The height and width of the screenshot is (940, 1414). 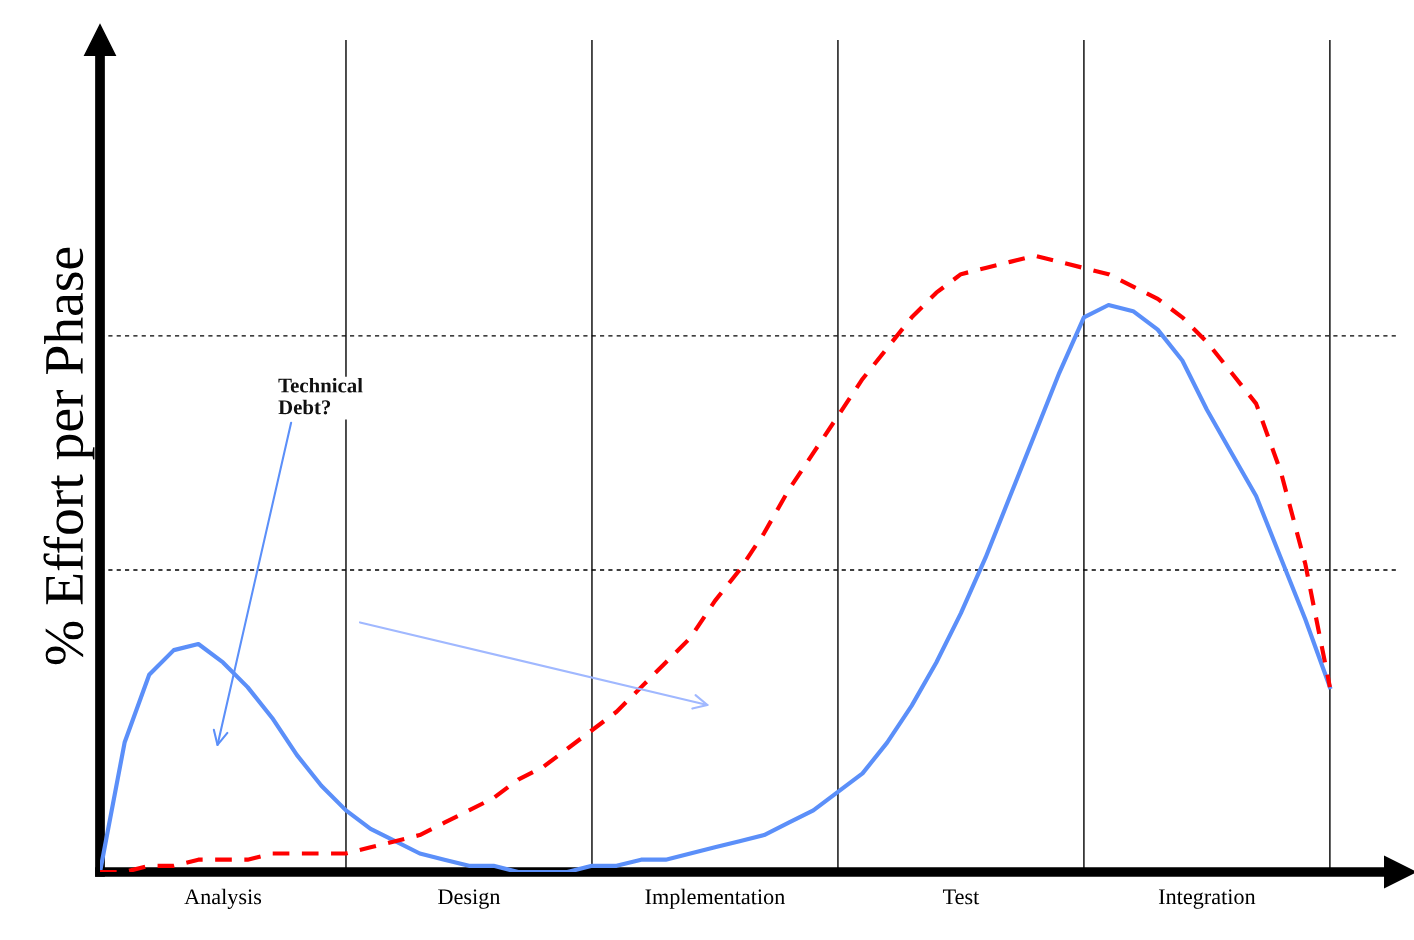 I want to click on x-tick-label: Test, so click(x=961, y=897).